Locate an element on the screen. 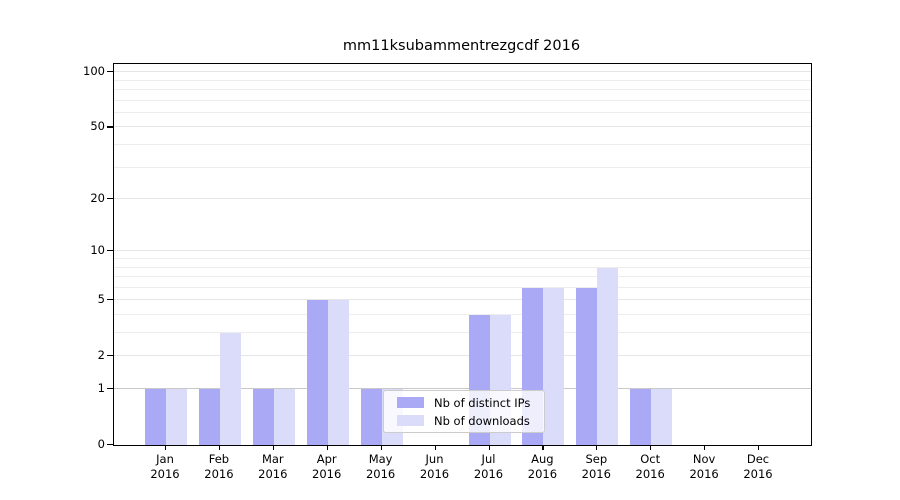  y-tick-label-2: 2 is located at coordinates (101, 355).